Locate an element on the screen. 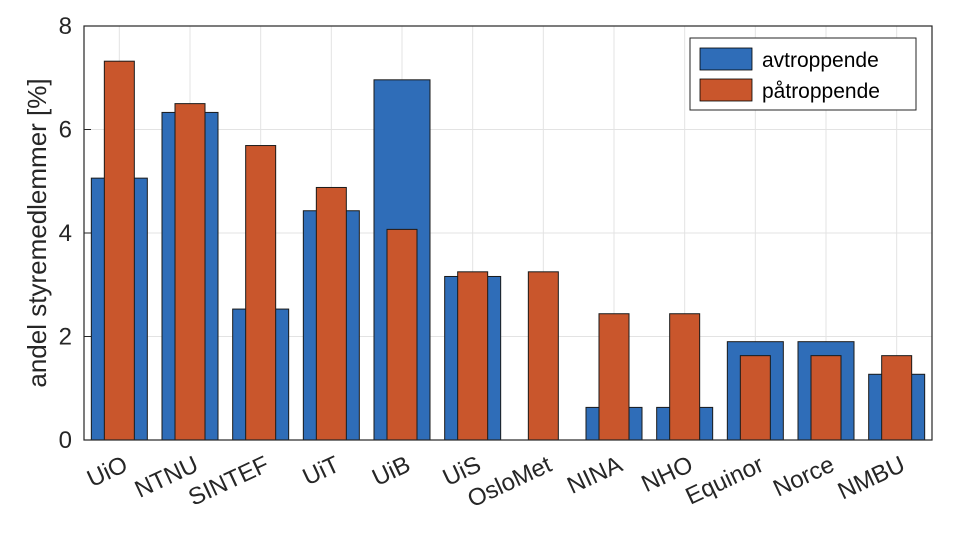  y-tick-label: 8 is located at coordinates (65, 26).